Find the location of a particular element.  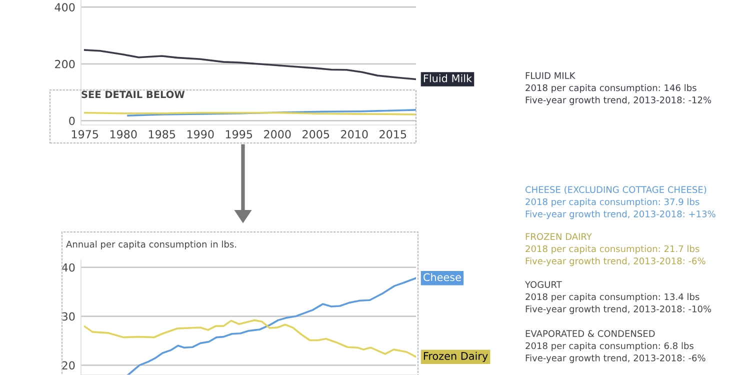

x-tick-label: 1995 is located at coordinates (239, 134).